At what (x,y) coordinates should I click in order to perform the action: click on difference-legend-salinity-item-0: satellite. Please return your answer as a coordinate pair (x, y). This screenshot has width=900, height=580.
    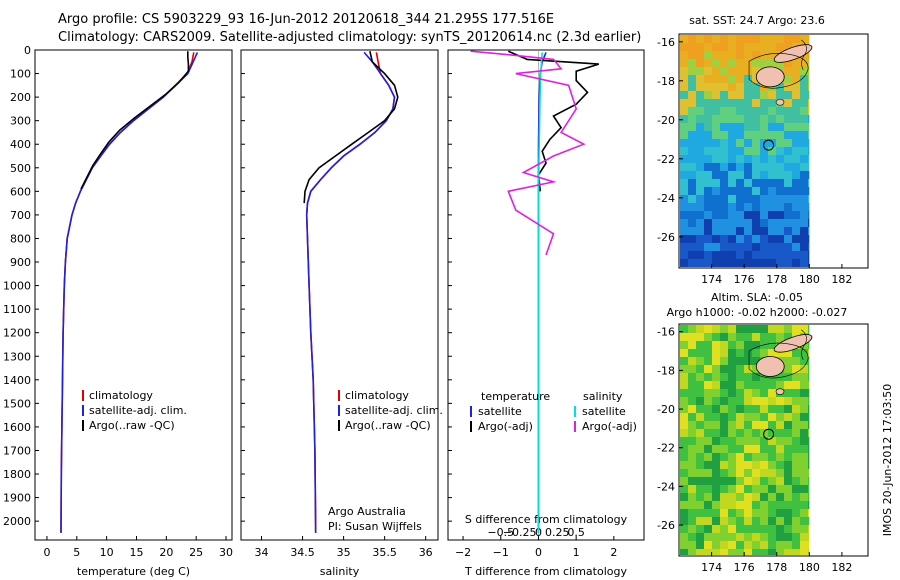
    Looking at the image, I should click on (604, 411).